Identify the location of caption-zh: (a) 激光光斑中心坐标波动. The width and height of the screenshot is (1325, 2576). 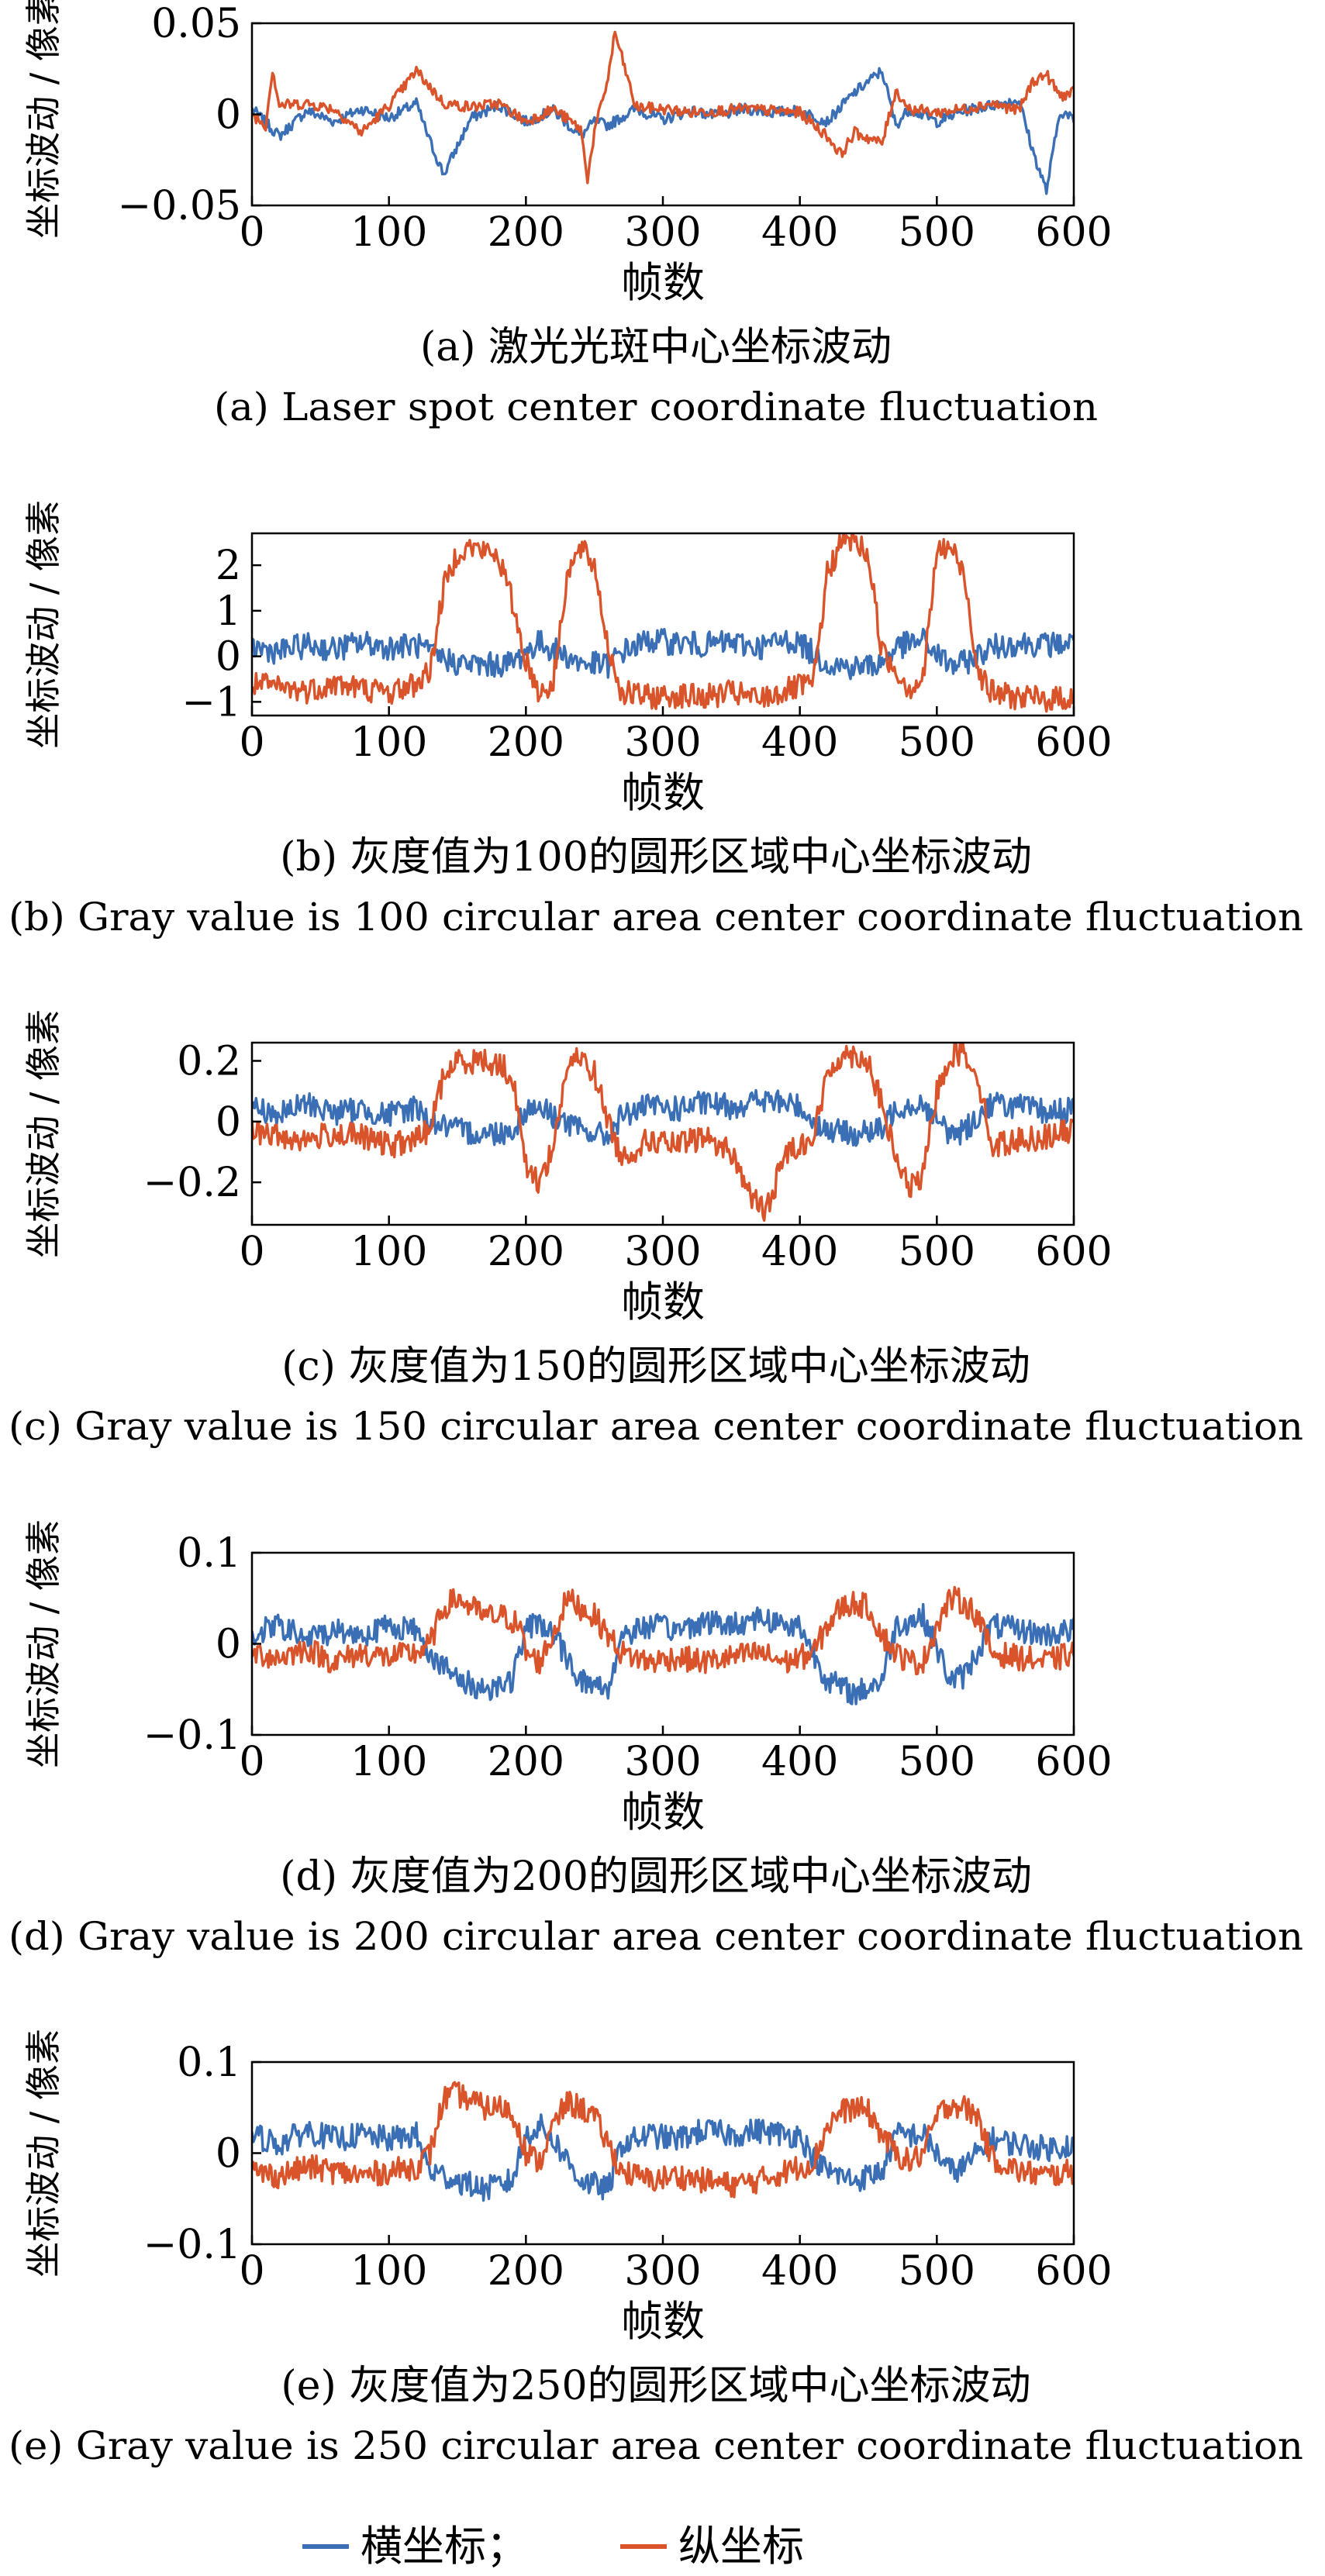
(656, 347).